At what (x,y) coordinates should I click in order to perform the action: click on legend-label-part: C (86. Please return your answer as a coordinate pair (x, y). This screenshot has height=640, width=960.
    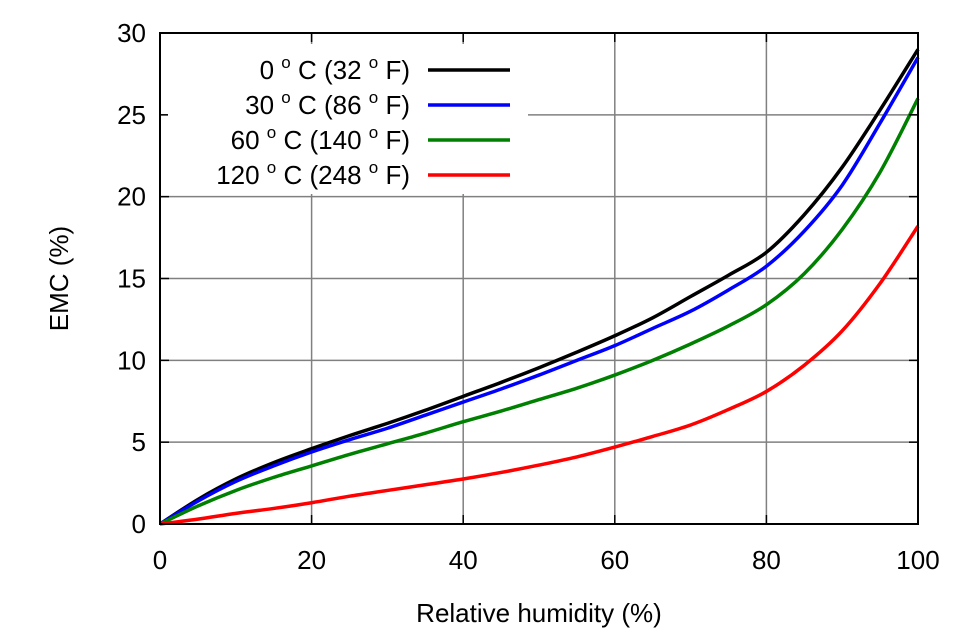
    Looking at the image, I should click on (330, 105).